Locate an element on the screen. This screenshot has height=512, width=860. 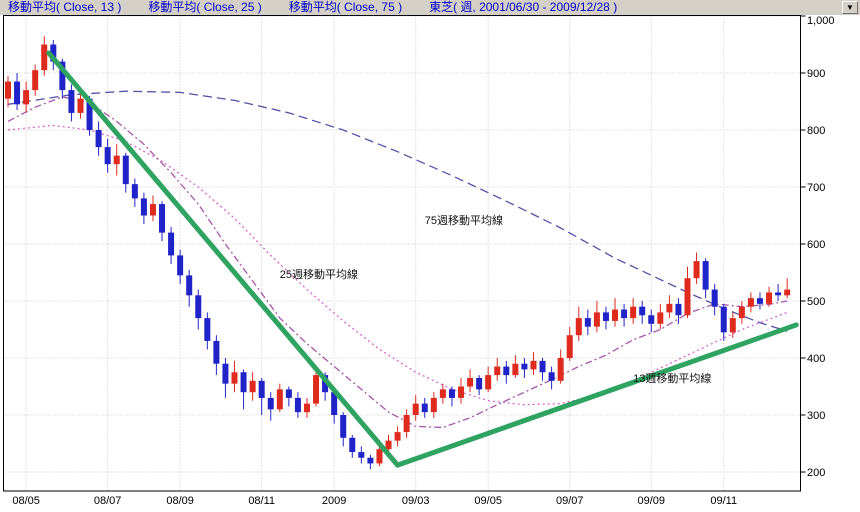
x-axis-label: 08/07 is located at coordinates (108, 501).